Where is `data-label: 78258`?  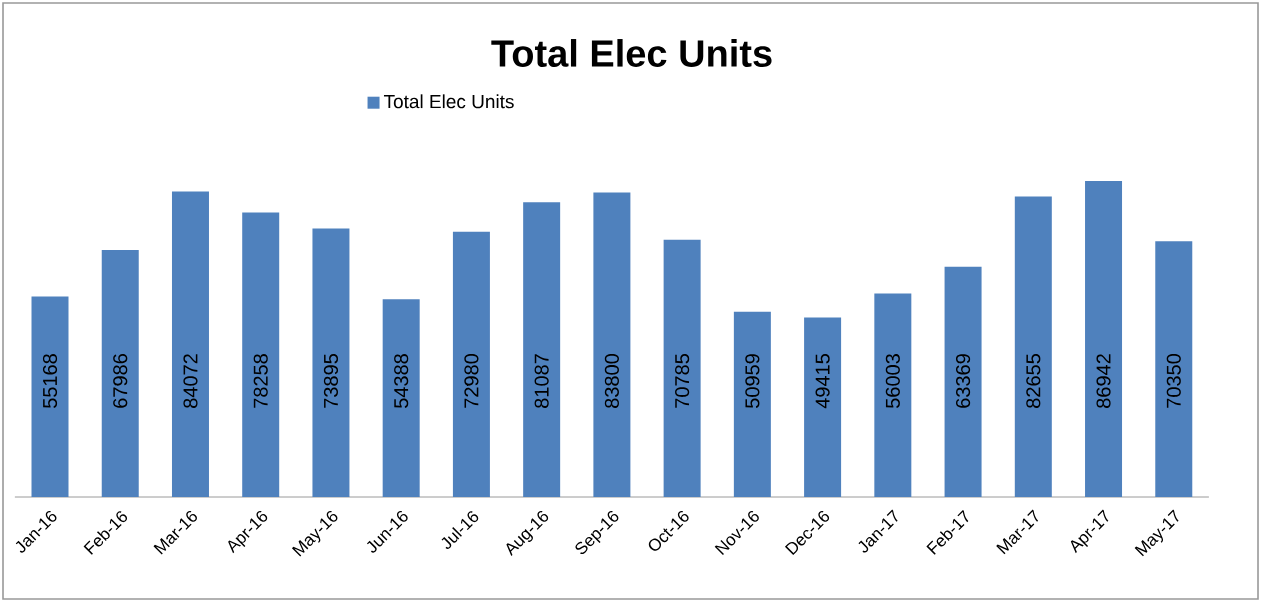 data-label: 78258 is located at coordinates (260, 381).